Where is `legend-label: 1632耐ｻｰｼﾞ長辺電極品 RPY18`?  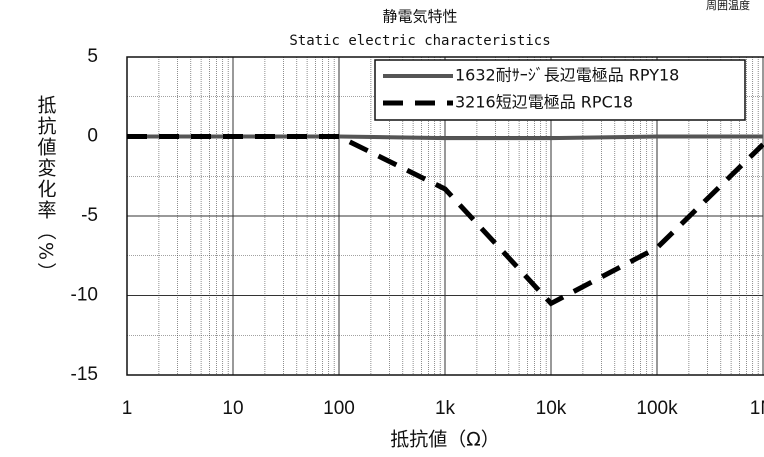
legend-label: 1632耐ｻｰｼﾞ長辺電極品 RPY18 is located at coordinates (567, 75).